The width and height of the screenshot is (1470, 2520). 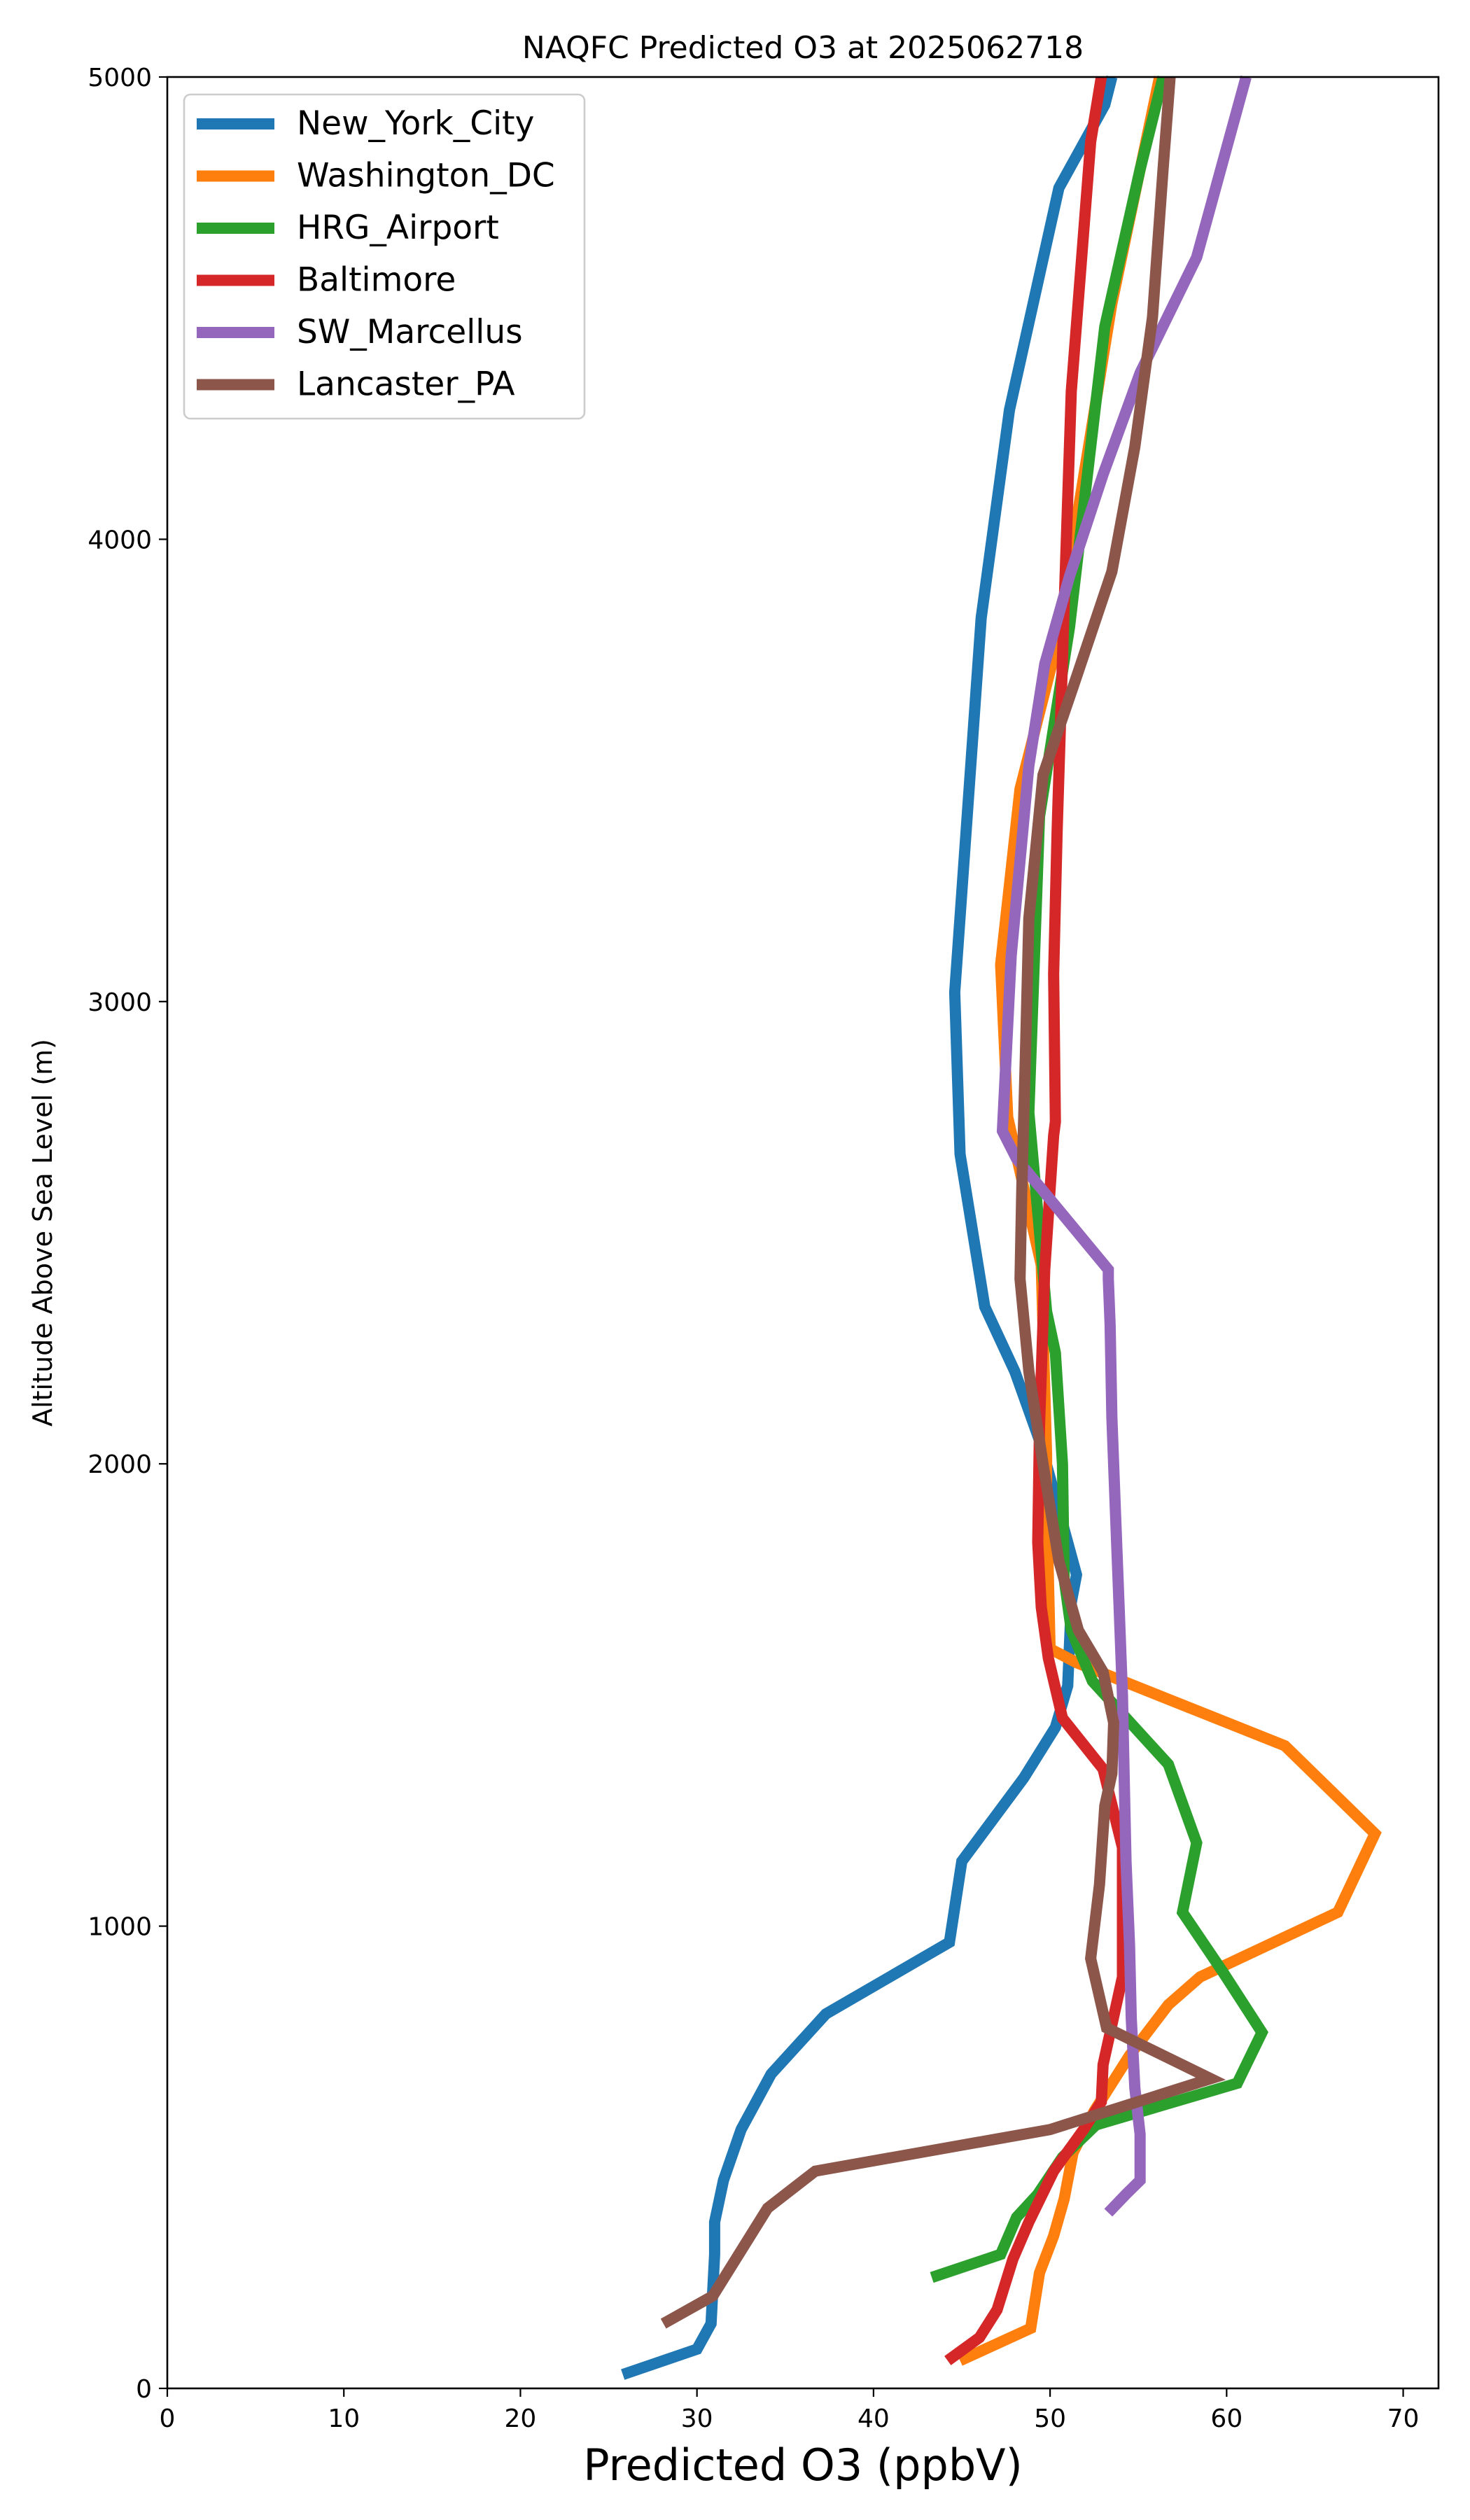 What do you see at coordinates (376, 280) in the screenshot?
I see `legend-label-baltimore: Baltimore` at bounding box center [376, 280].